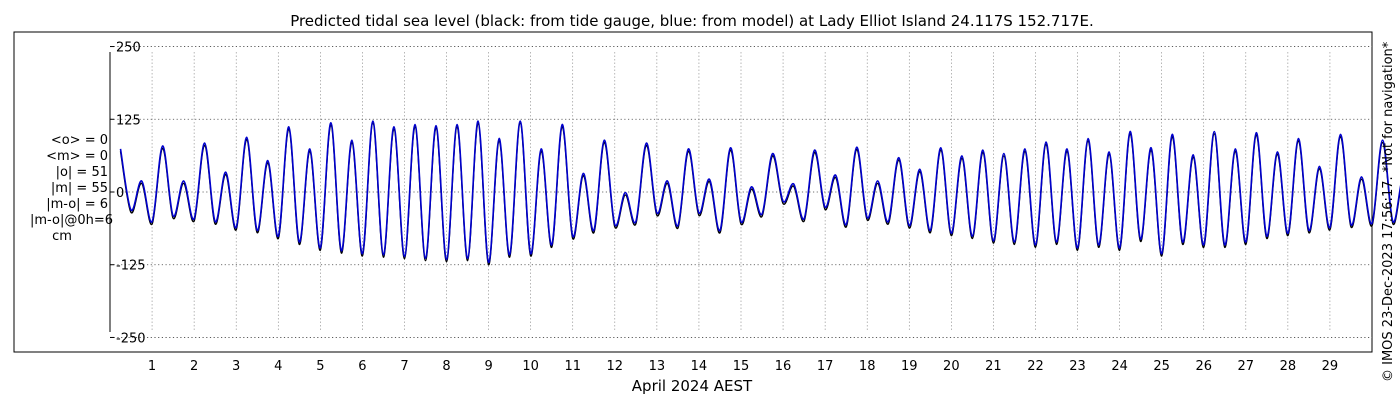  Describe the element at coordinates (909, 366) in the screenshot. I see `x-tick-label: 19` at that location.